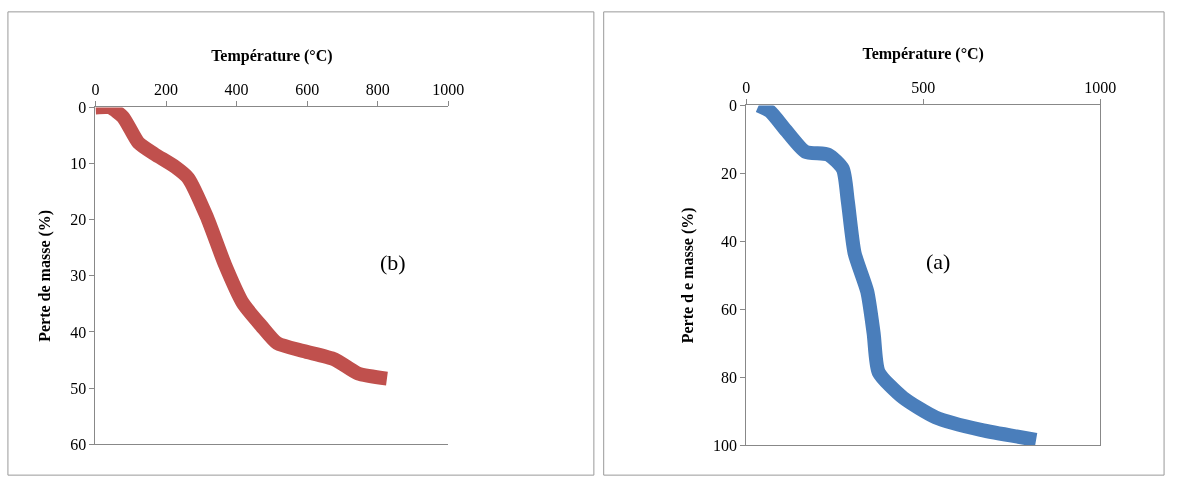 The height and width of the screenshot is (488, 1184). I want to click on x-tick-label: 200, so click(166, 90).